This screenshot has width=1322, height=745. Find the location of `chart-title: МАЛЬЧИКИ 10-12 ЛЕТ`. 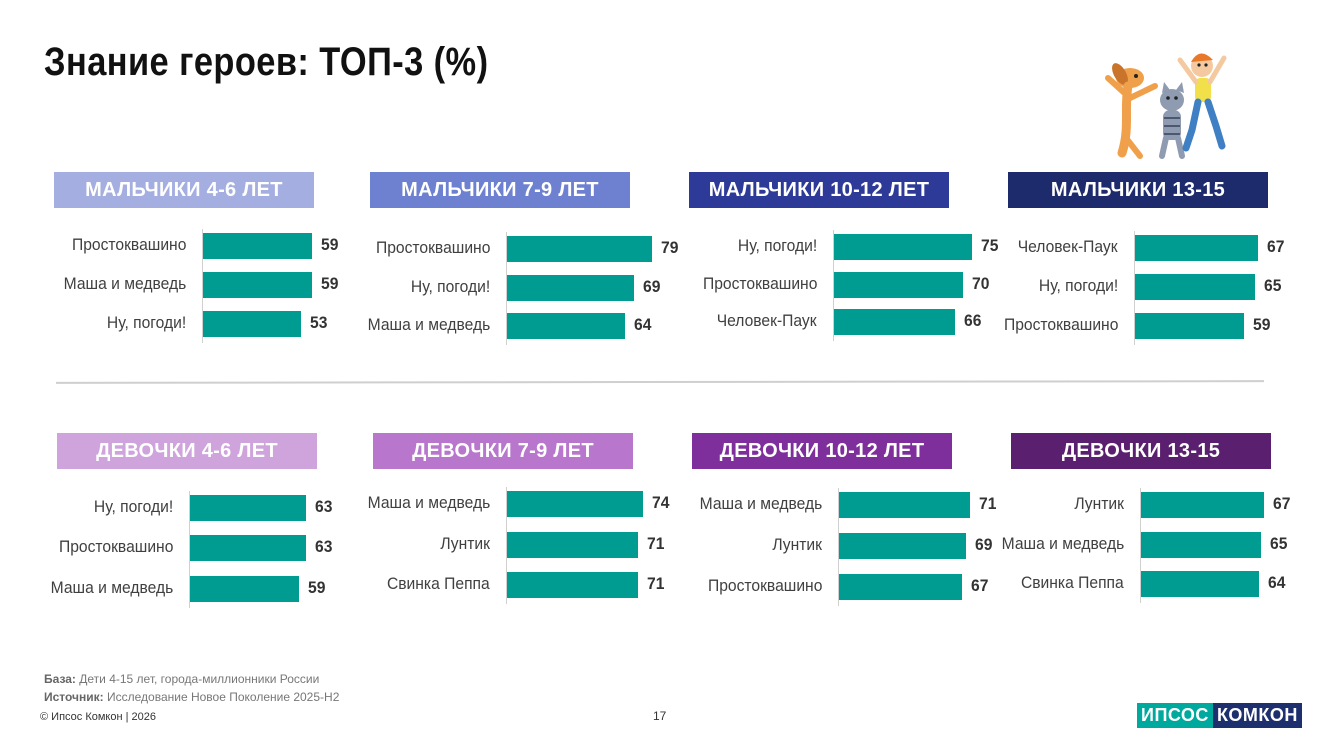

chart-title: МАЛЬЧИКИ 10-12 ЛЕТ is located at coordinates (819, 190).